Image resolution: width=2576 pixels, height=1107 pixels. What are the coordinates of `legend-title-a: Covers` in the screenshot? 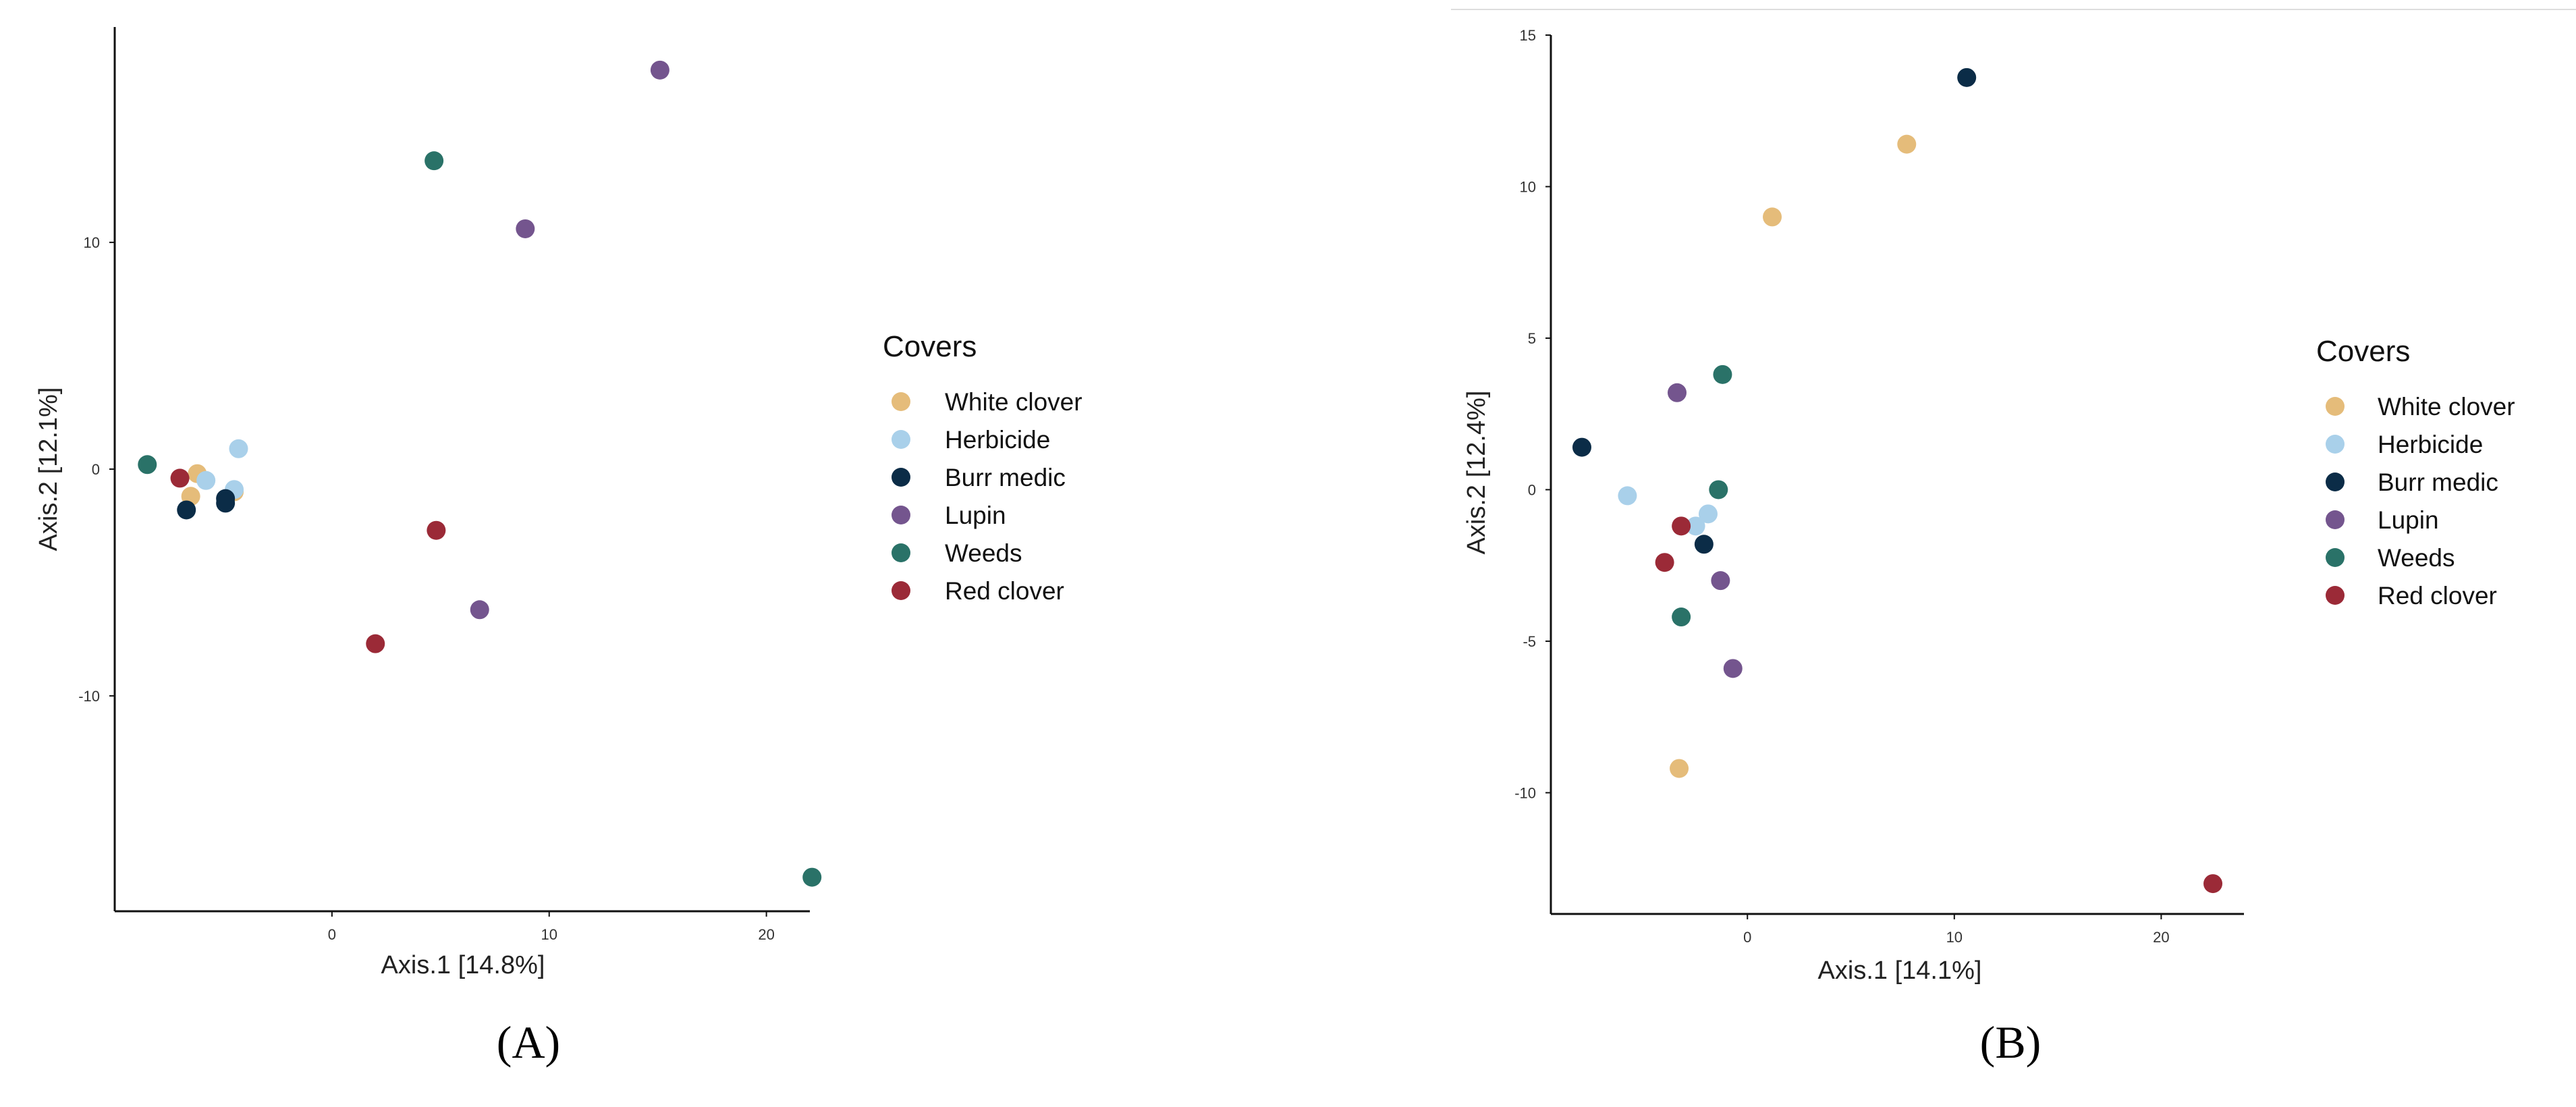 It's located at (930, 346).